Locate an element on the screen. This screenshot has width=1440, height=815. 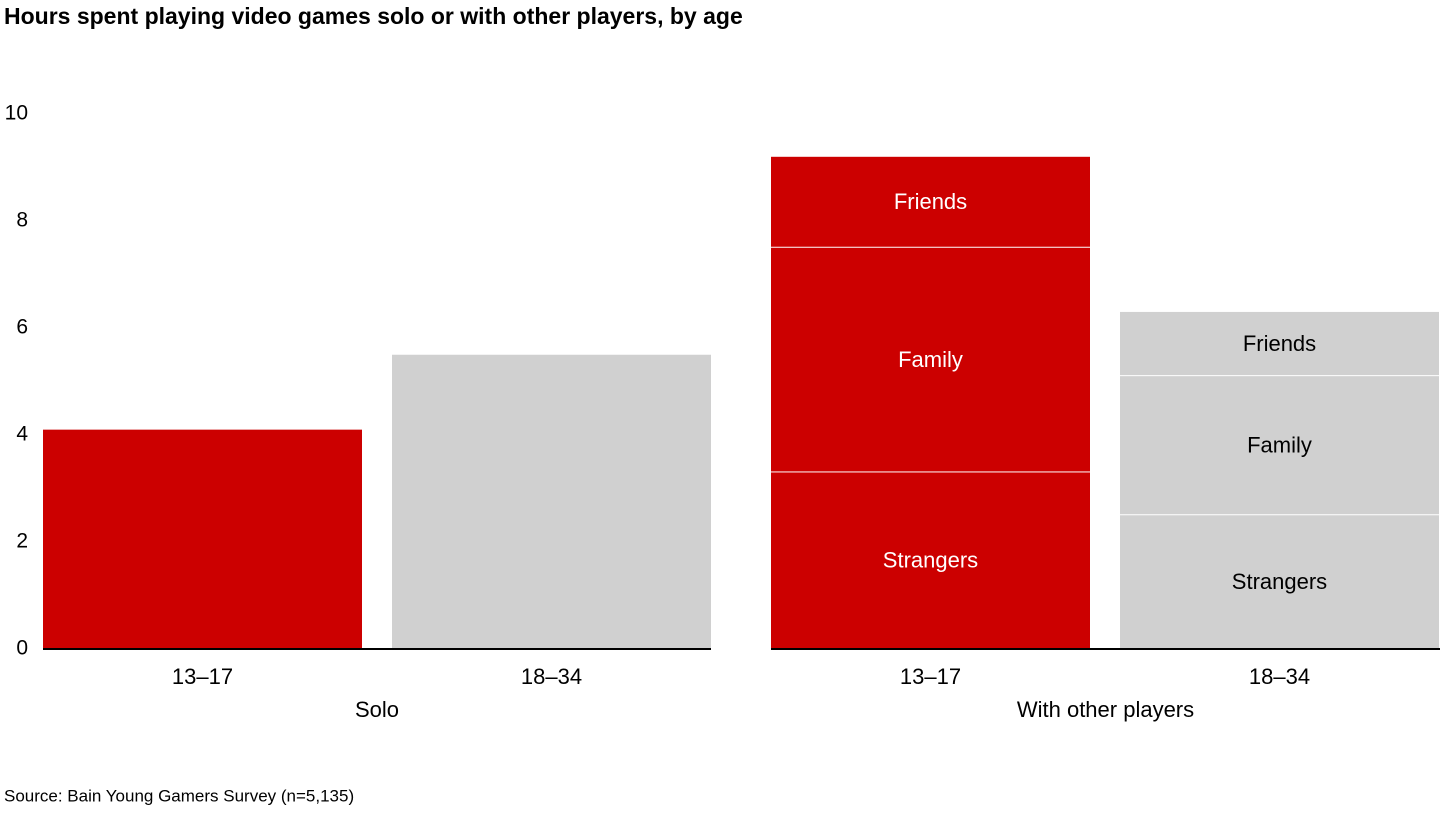
y-tick-label: 8 is located at coordinates (22, 220).